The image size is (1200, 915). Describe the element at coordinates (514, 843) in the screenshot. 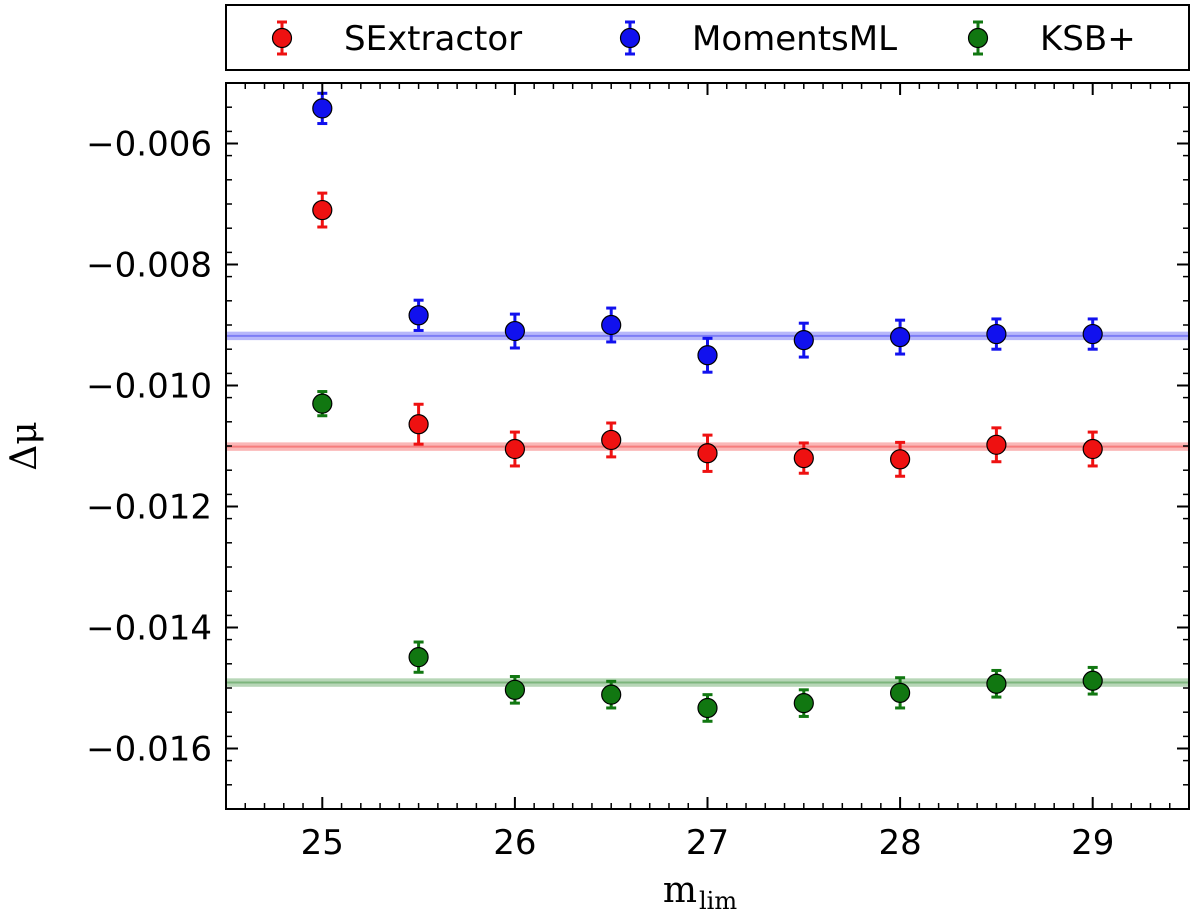

I see `x-tick-label: 26` at that location.